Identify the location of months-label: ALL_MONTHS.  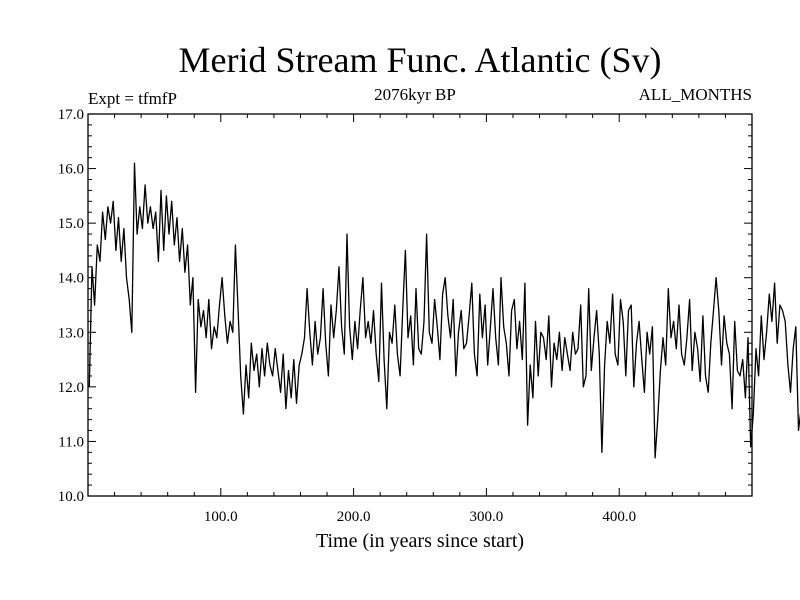
(695, 94).